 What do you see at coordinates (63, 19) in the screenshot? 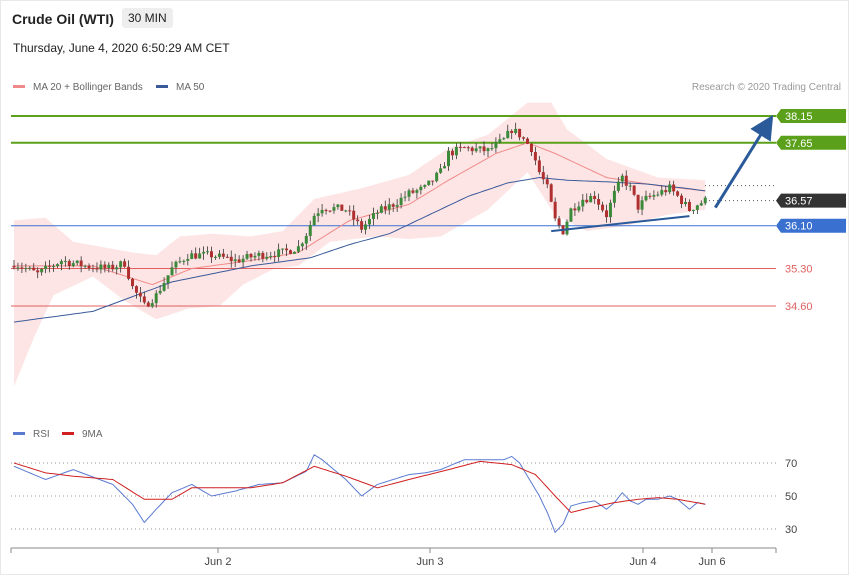
I see `instrument-title: Crude Oil (WTI)` at bounding box center [63, 19].